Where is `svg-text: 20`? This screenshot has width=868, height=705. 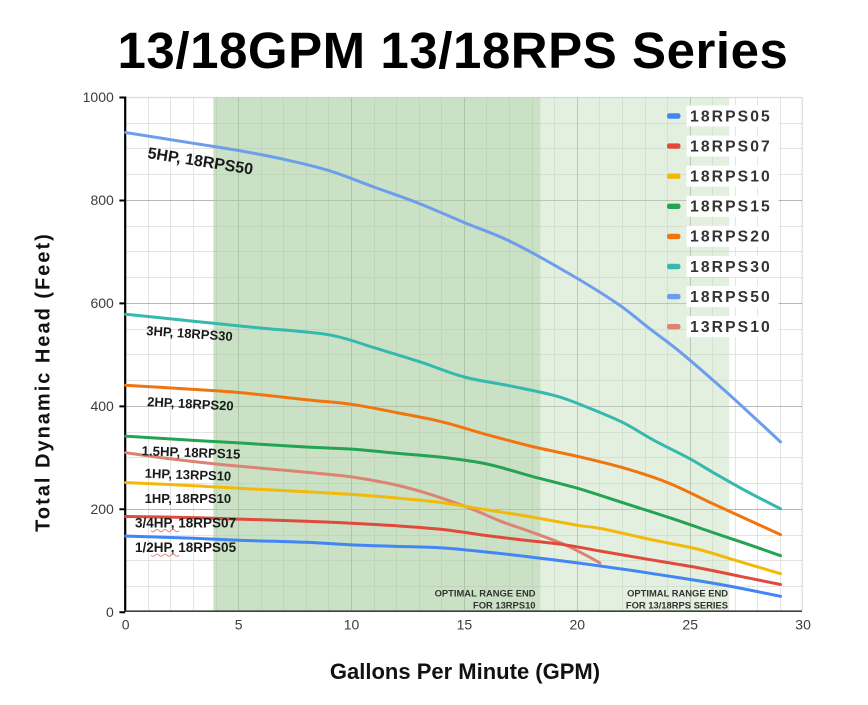 svg-text: 20 is located at coordinates (578, 624).